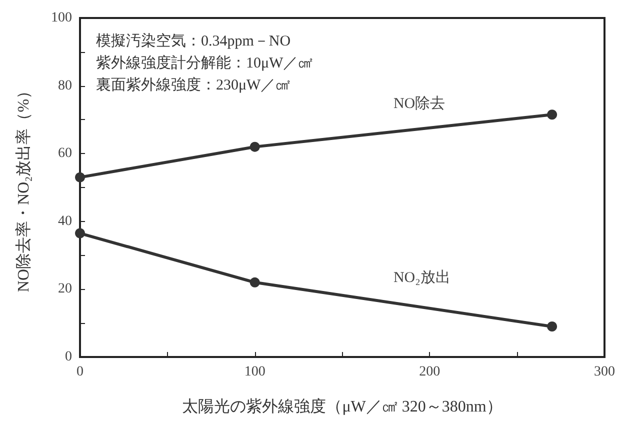  I want to click on series-label: NO除去, so click(419, 103).